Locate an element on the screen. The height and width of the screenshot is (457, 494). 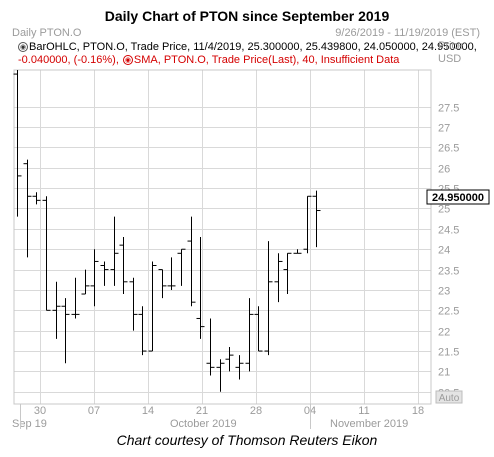
y-tick-label: 21 is located at coordinates (444, 373).